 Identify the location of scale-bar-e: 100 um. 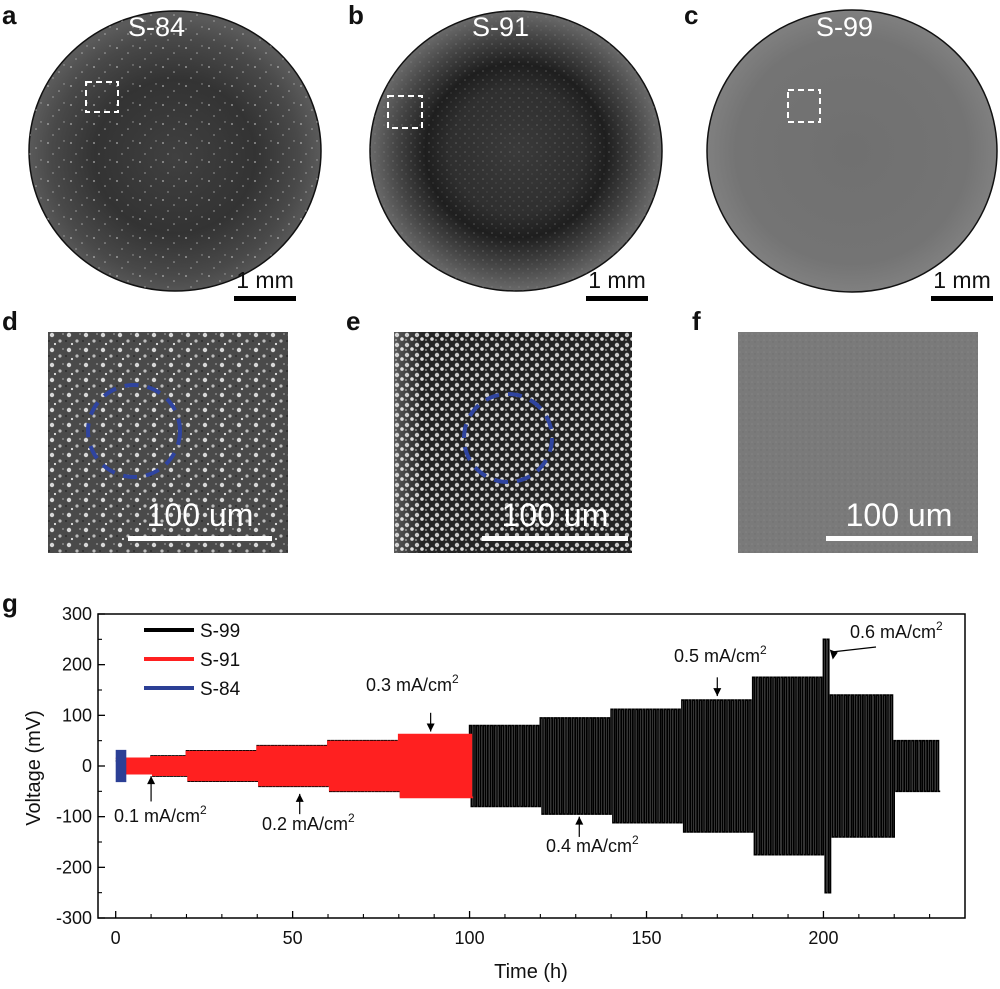
(555, 519).